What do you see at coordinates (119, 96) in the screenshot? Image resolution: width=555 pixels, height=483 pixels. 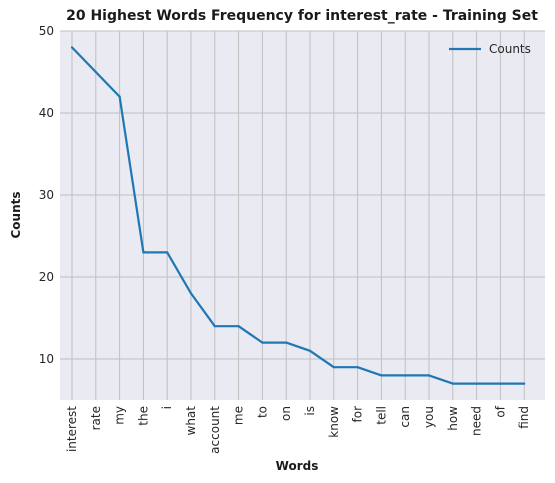 I see `data-point-my` at bounding box center [119, 96].